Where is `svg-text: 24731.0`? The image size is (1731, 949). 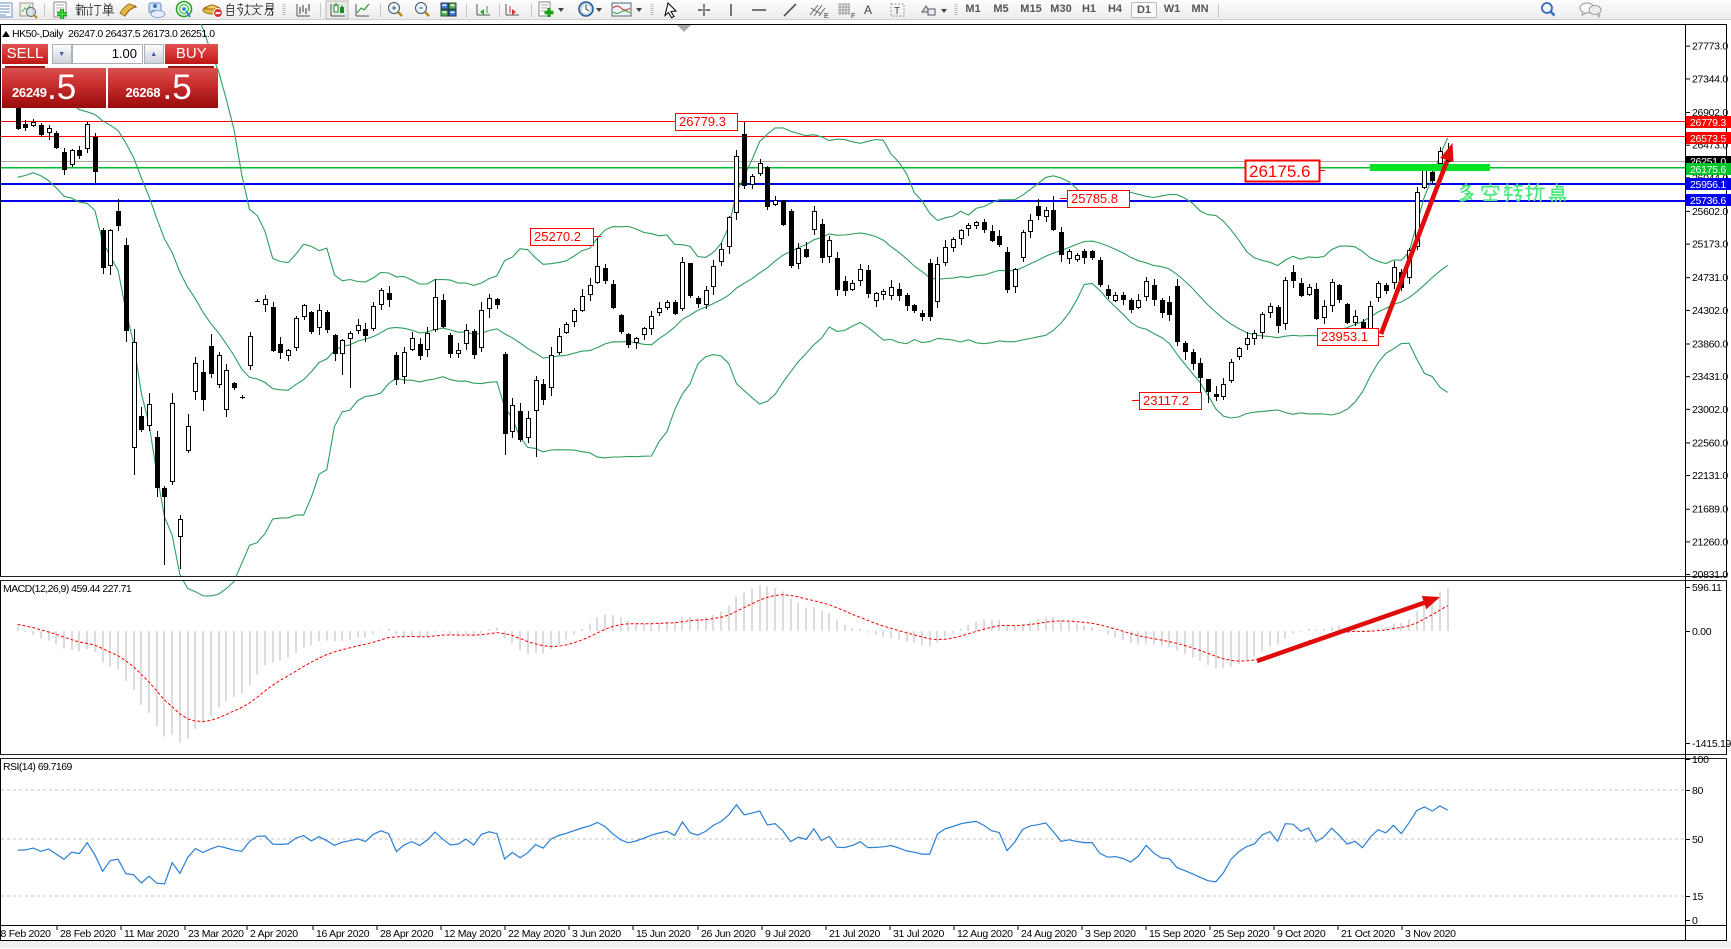 svg-text: 24731.0 is located at coordinates (1710, 278).